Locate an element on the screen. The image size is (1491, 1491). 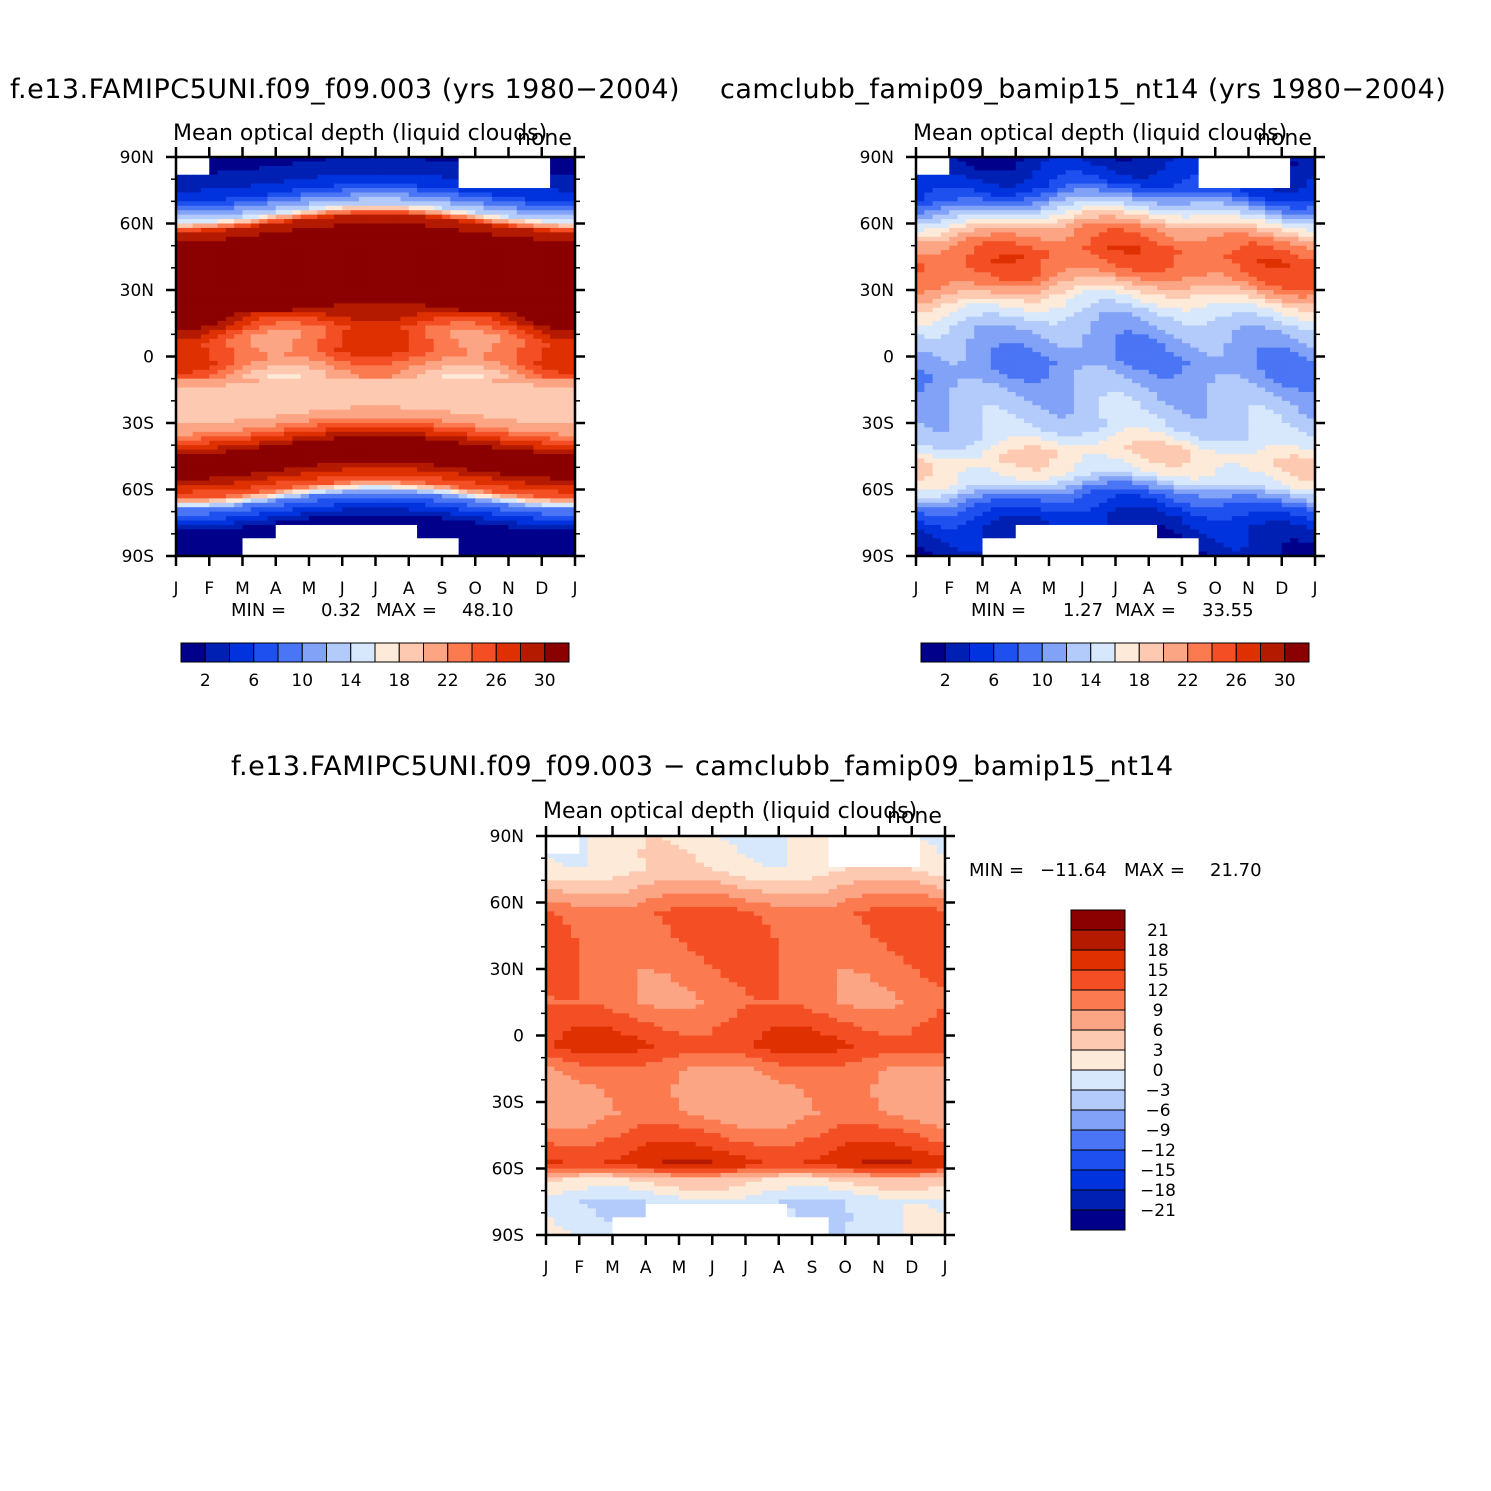
y-tick-label: 30S is located at coordinates (138, 424).